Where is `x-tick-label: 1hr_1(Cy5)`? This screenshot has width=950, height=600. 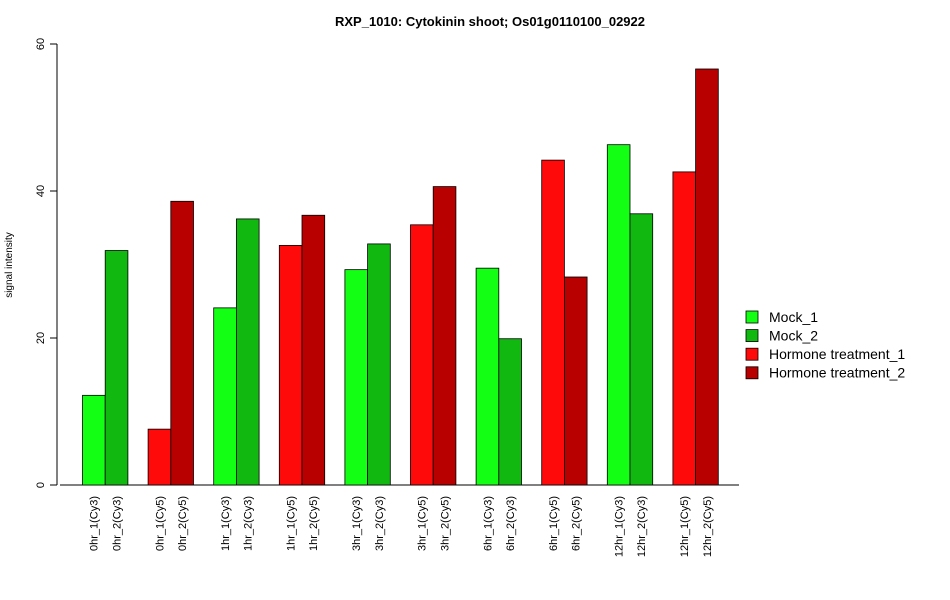
x-tick-label: 1hr_1(Cy5) is located at coordinates (292, 523).